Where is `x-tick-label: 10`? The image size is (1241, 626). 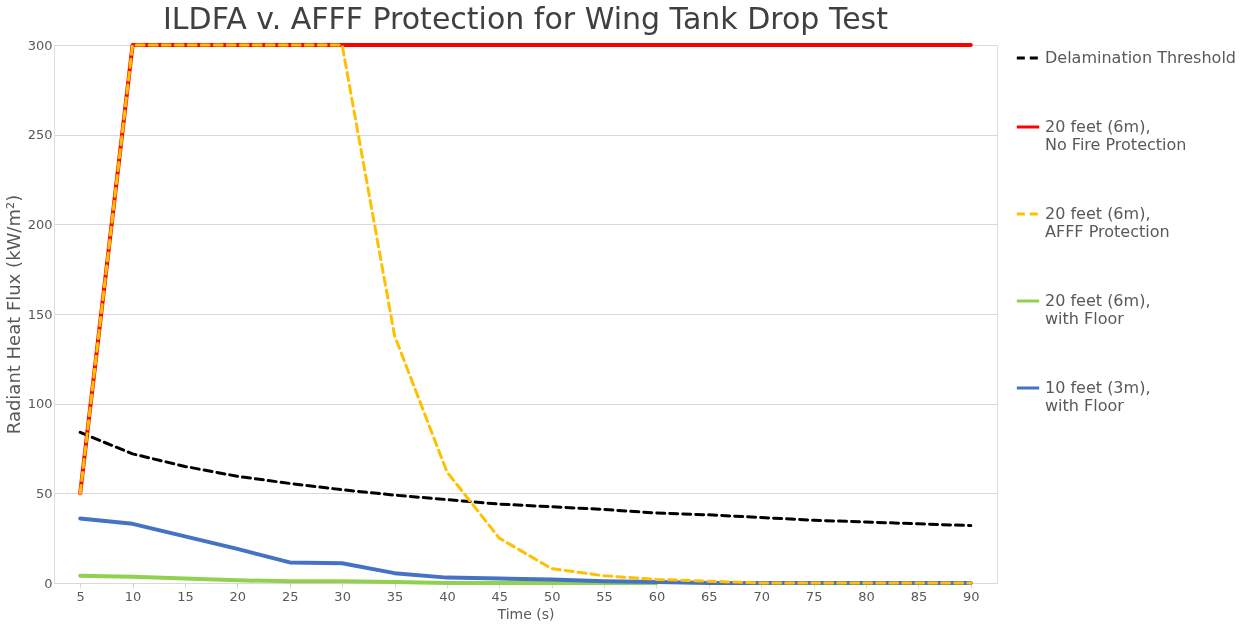 x-tick-label: 10 is located at coordinates (133, 596).